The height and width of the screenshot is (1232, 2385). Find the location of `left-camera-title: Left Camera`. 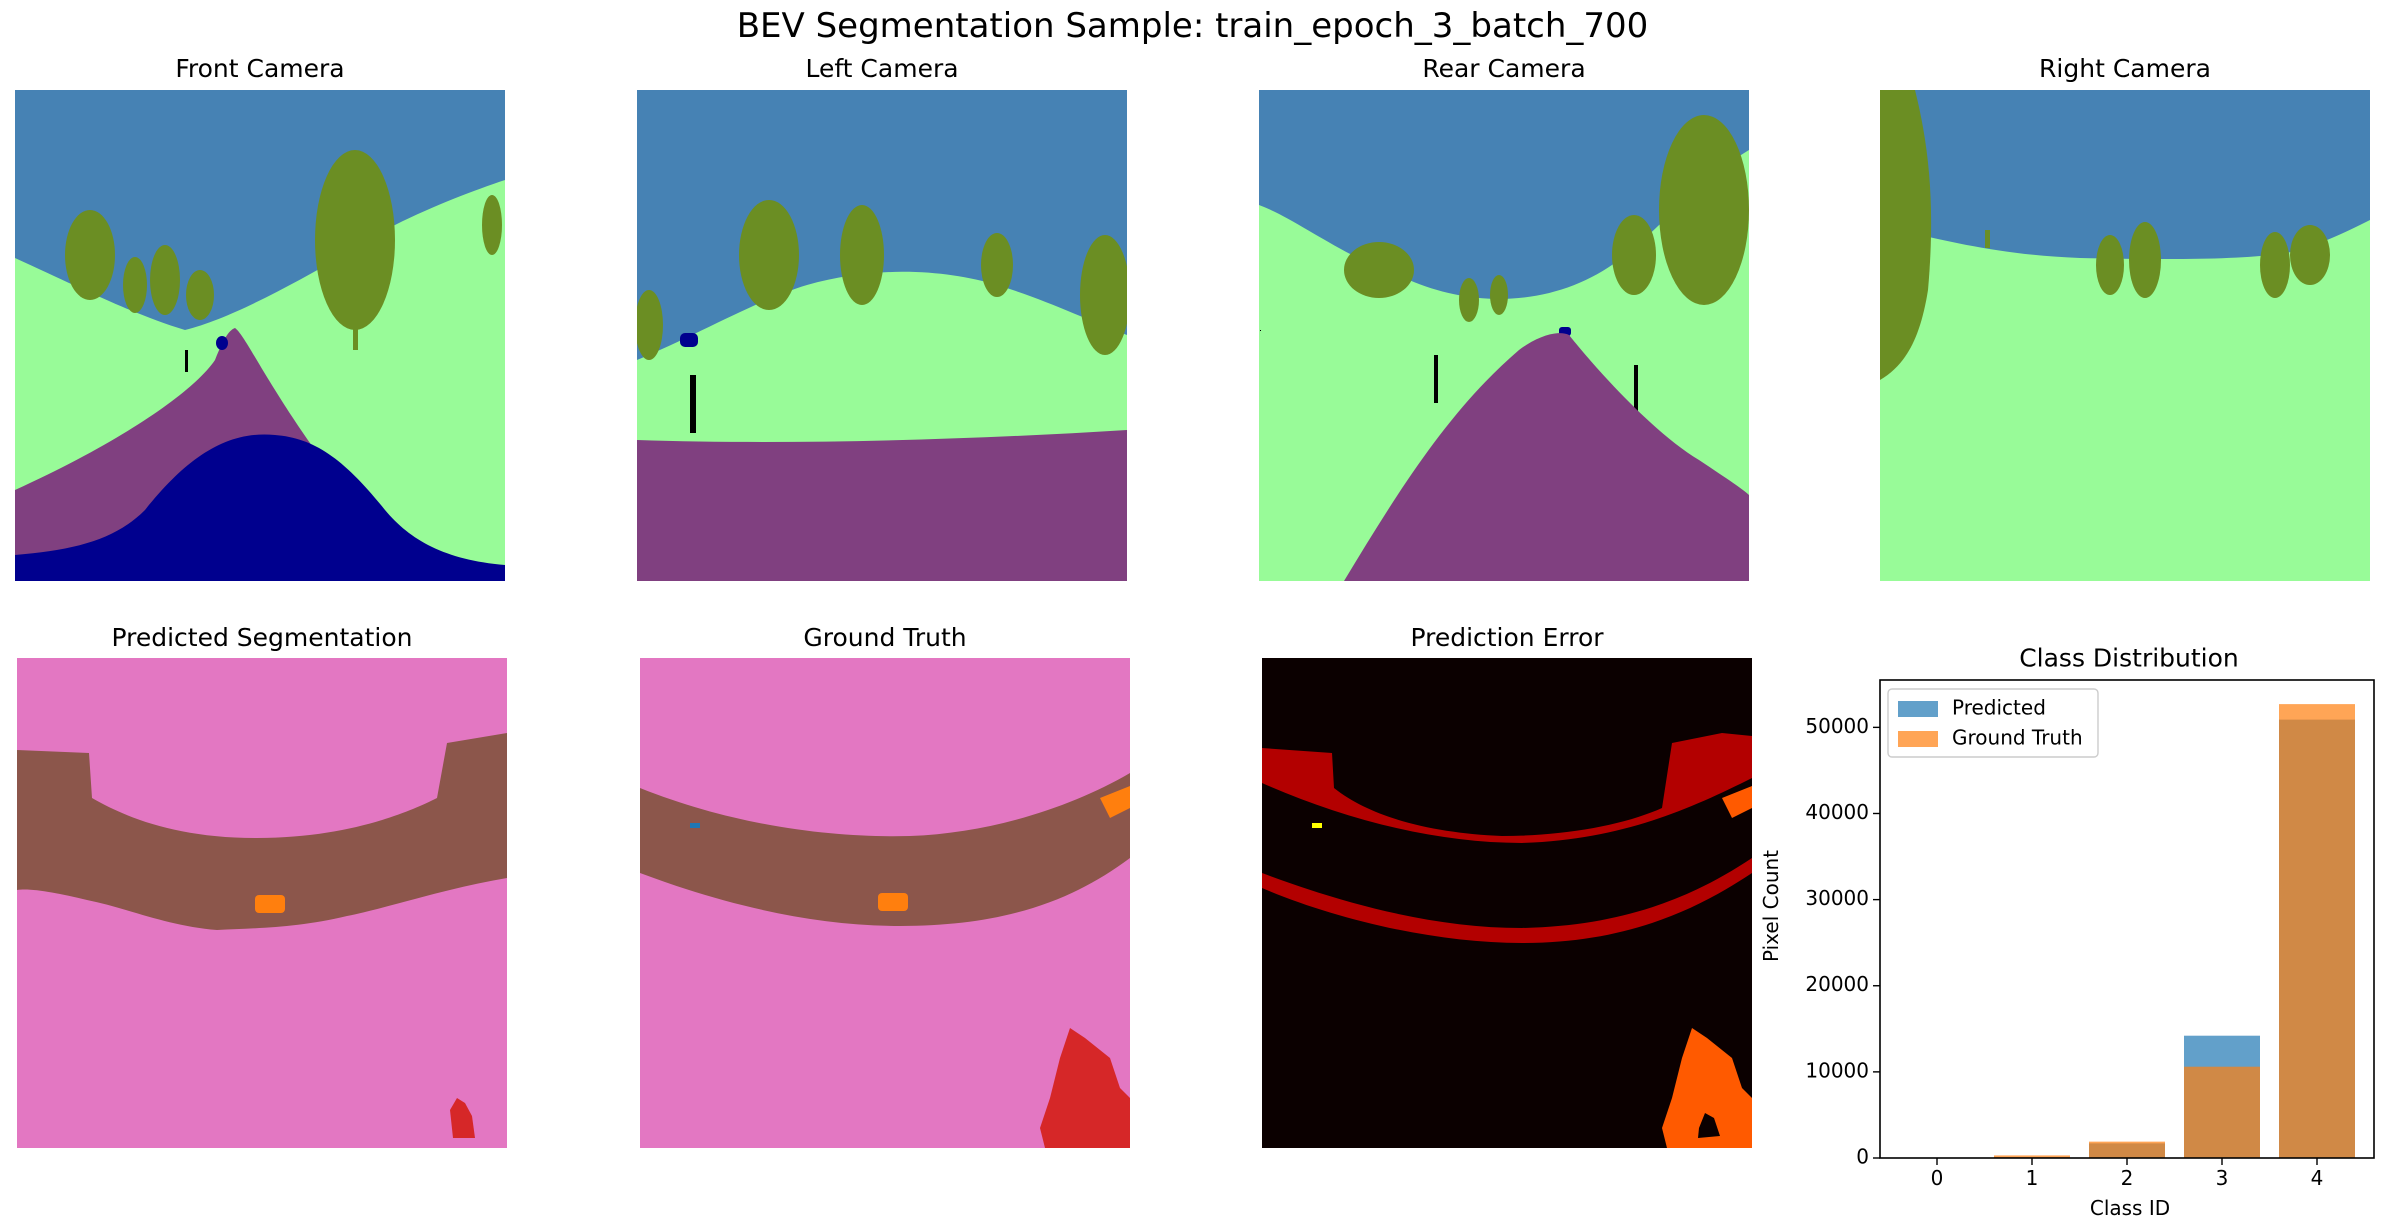

left-camera-title: Left Camera is located at coordinates (882, 68).